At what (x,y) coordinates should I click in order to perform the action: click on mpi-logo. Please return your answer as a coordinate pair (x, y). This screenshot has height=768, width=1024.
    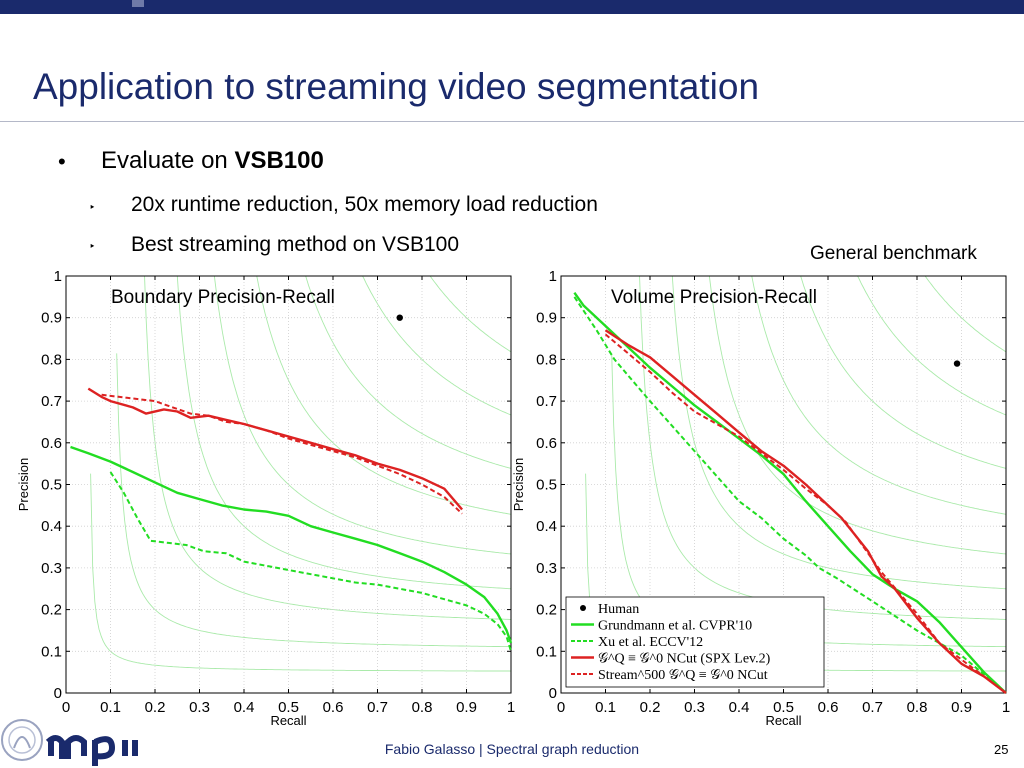
    Looking at the image, I should click on (69, 742).